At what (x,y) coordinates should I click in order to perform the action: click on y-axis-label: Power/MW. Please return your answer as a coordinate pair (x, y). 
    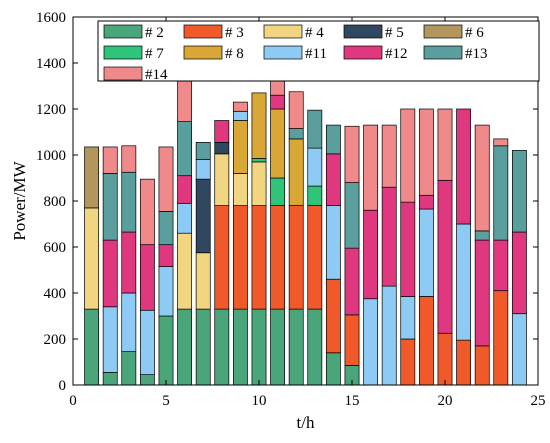
    Looking at the image, I should click on (19, 200).